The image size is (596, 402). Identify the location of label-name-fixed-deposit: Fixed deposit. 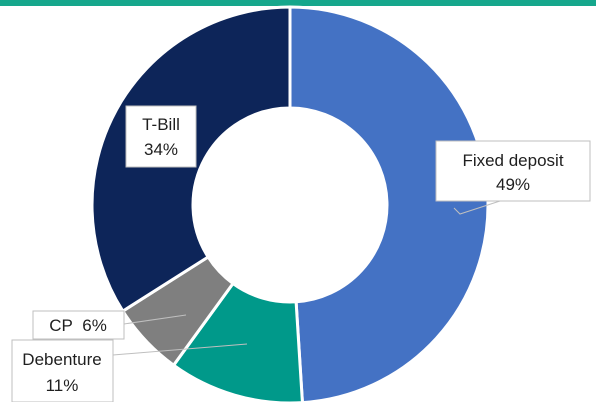
(512, 160).